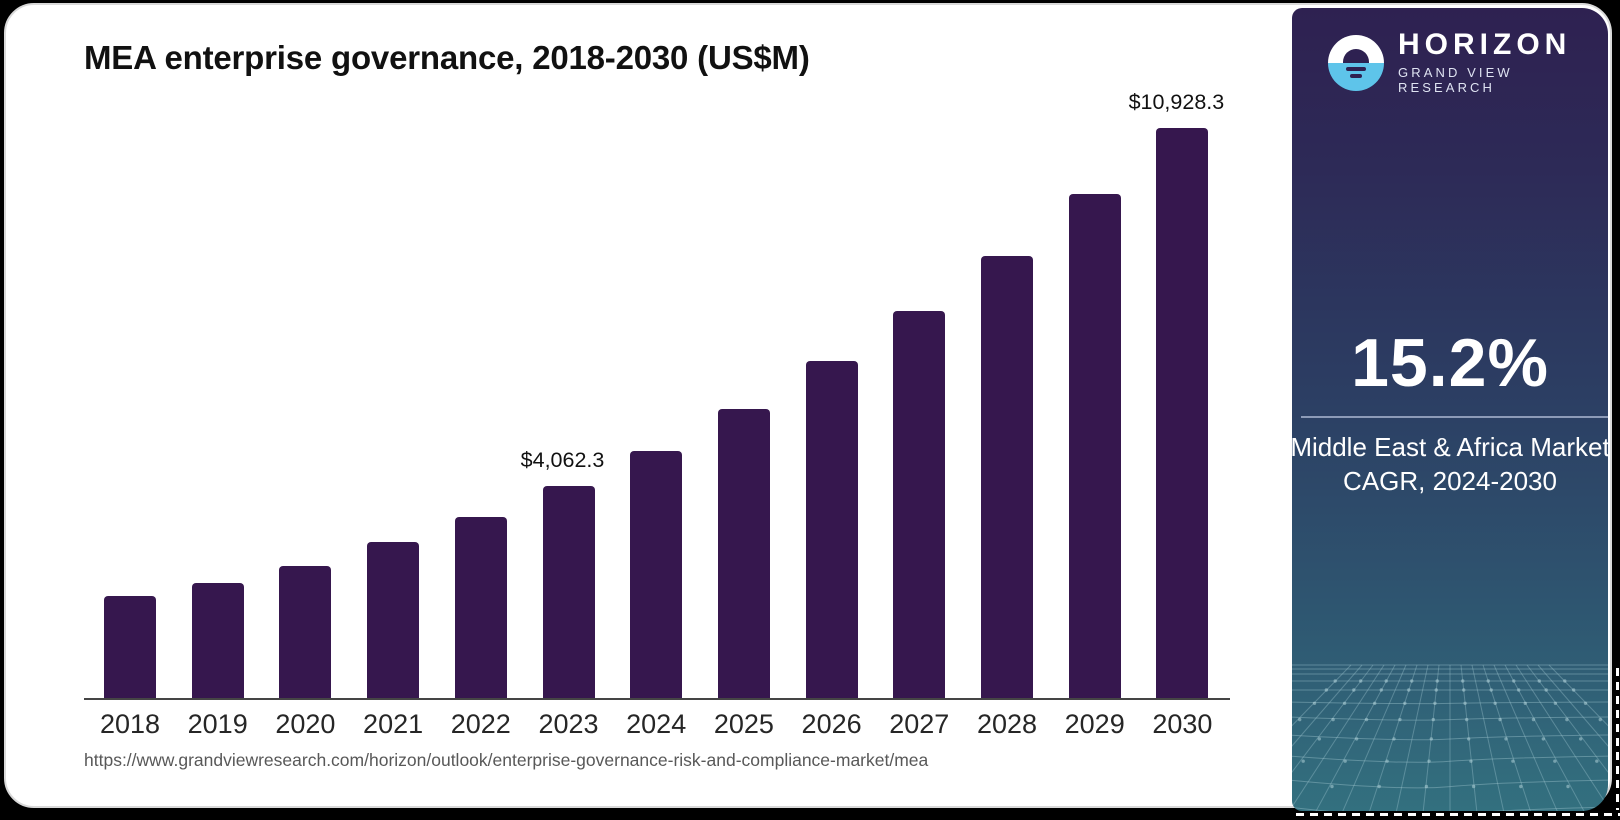 The image size is (1620, 820). What do you see at coordinates (1485, 44) in the screenshot?
I see `brand-name: HORIZON` at bounding box center [1485, 44].